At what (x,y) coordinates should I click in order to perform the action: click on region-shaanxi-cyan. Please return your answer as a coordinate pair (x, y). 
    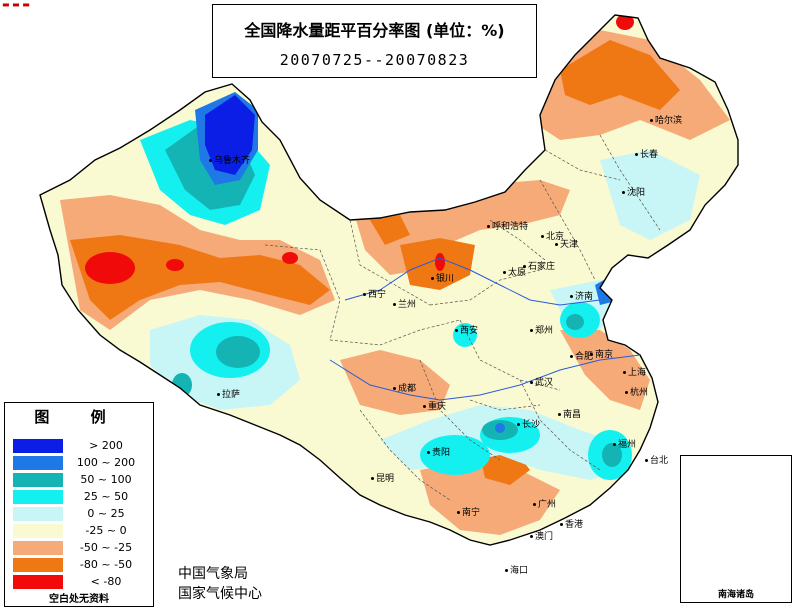
    Looking at the image, I should click on (465, 335).